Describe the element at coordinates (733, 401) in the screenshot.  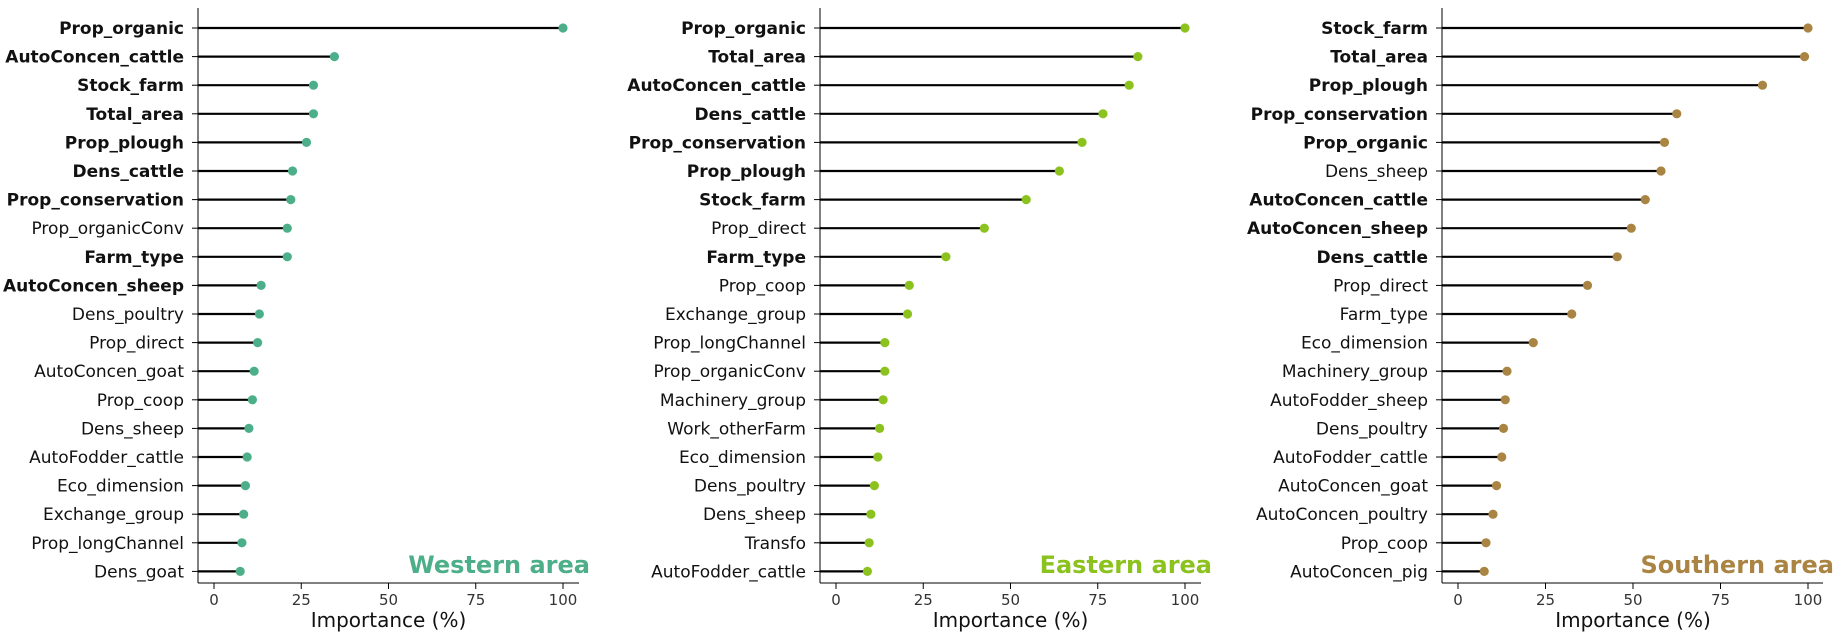
I see `y-tick-label: Machinery_group` at that location.